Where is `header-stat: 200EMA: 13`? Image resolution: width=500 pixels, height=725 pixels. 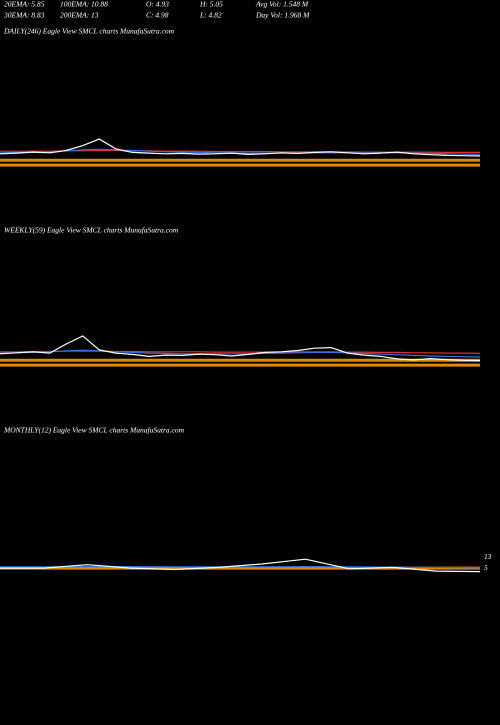 header-stat: 200EMA: 13 is located at coordinates (79, 15).